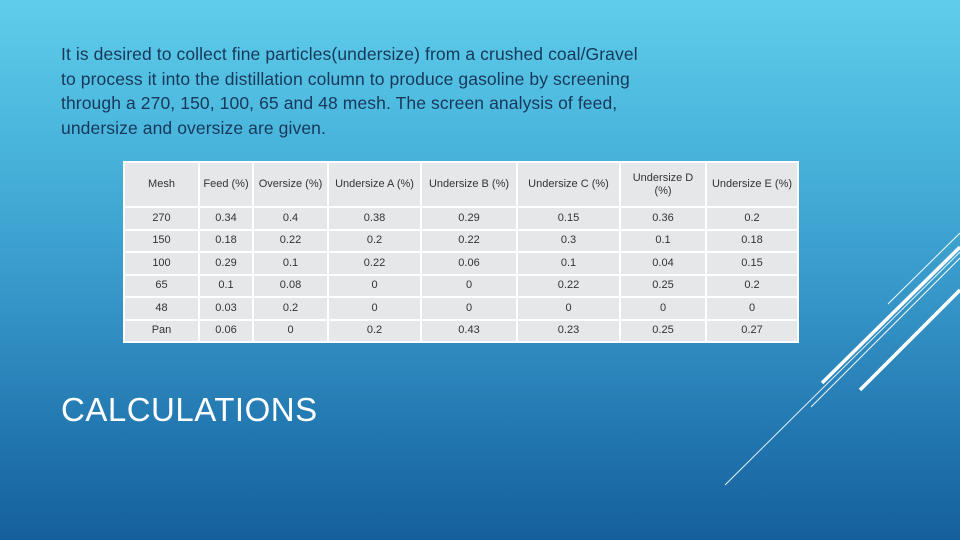 Image resolution: width=960 pixels, height=540 pixels. Describe the element at coordinates (568, 218) in the screenshot. I see `cell-undersize-c: 0.15` at that location.